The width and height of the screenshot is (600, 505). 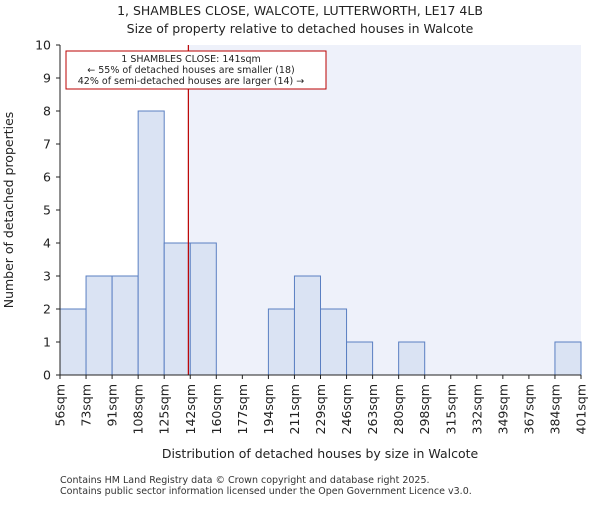 I want to click on x-tick-label-229sqm: 229sqm, so click(x=320, y=409).